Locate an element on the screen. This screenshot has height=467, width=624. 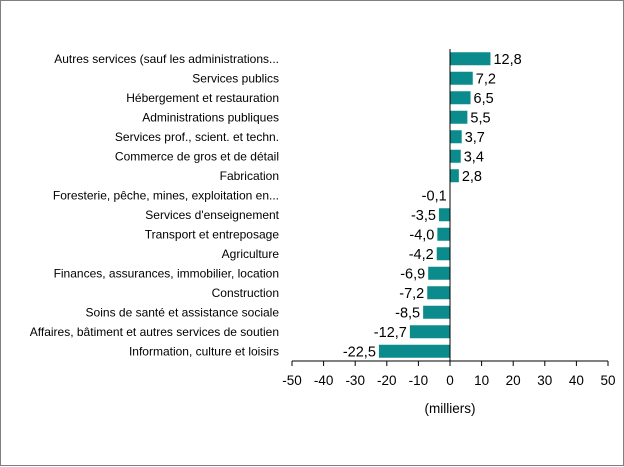
x-tick-label: -30 is located at coordinates (355, 380).